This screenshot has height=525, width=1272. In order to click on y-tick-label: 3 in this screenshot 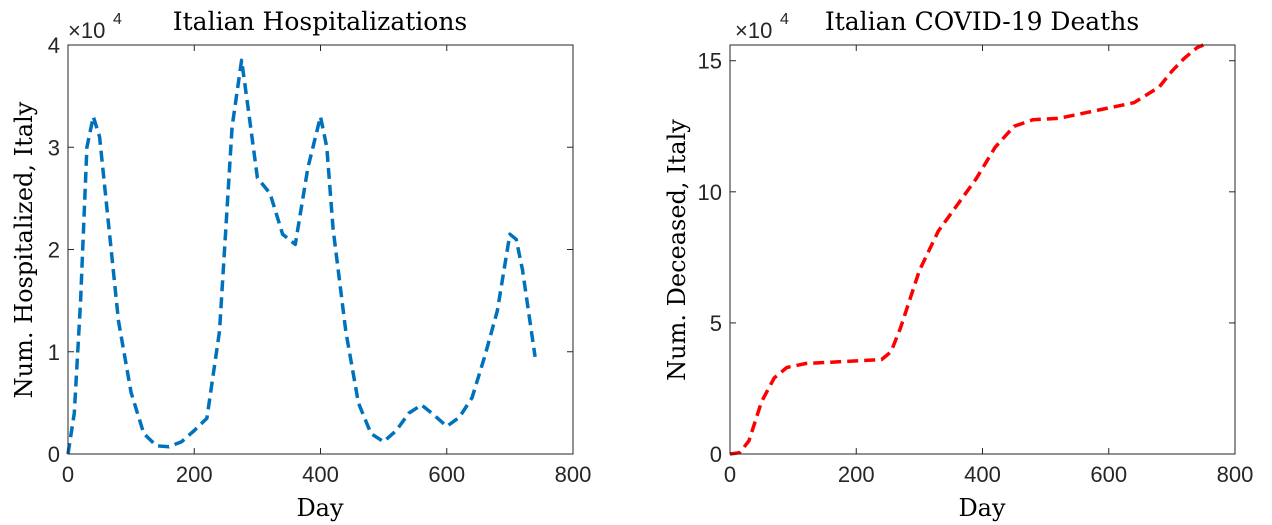, I will do `click(54, 147)`.